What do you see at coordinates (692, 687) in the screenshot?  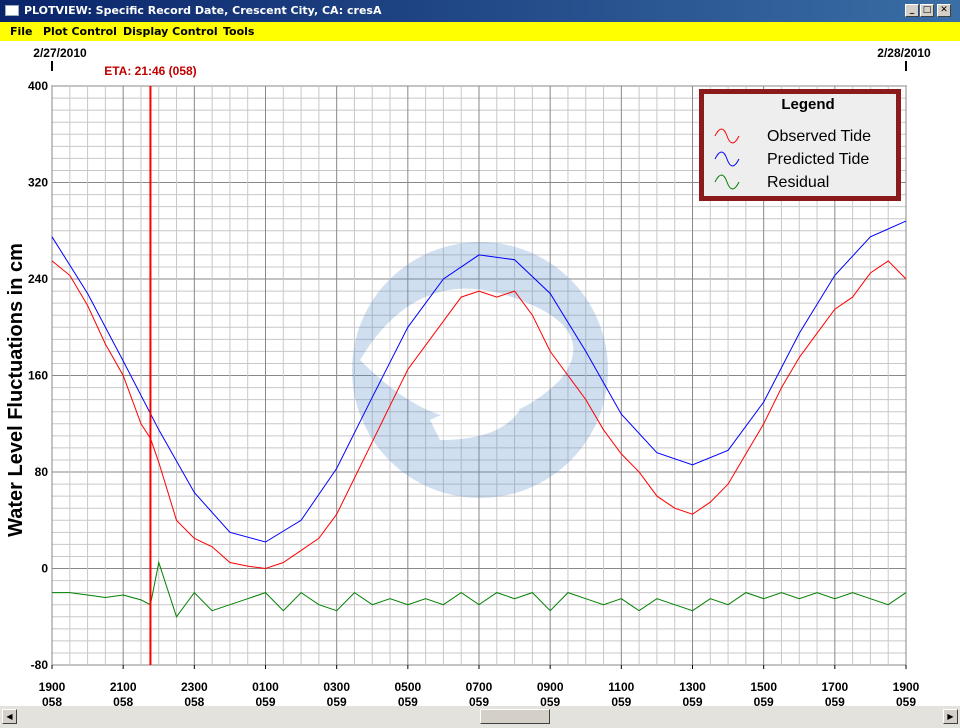 I see `x-tick-time: 1300` at bounding box center [692, 687].